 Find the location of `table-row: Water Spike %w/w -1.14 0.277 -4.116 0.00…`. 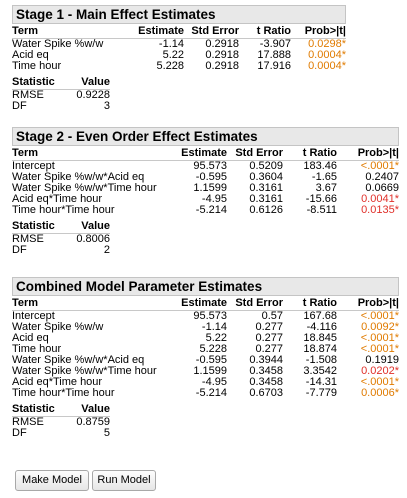

table-row: Water Spike %w/w -1.14 0.277 -4.116 0.00… is located at coordinates (205, 327).